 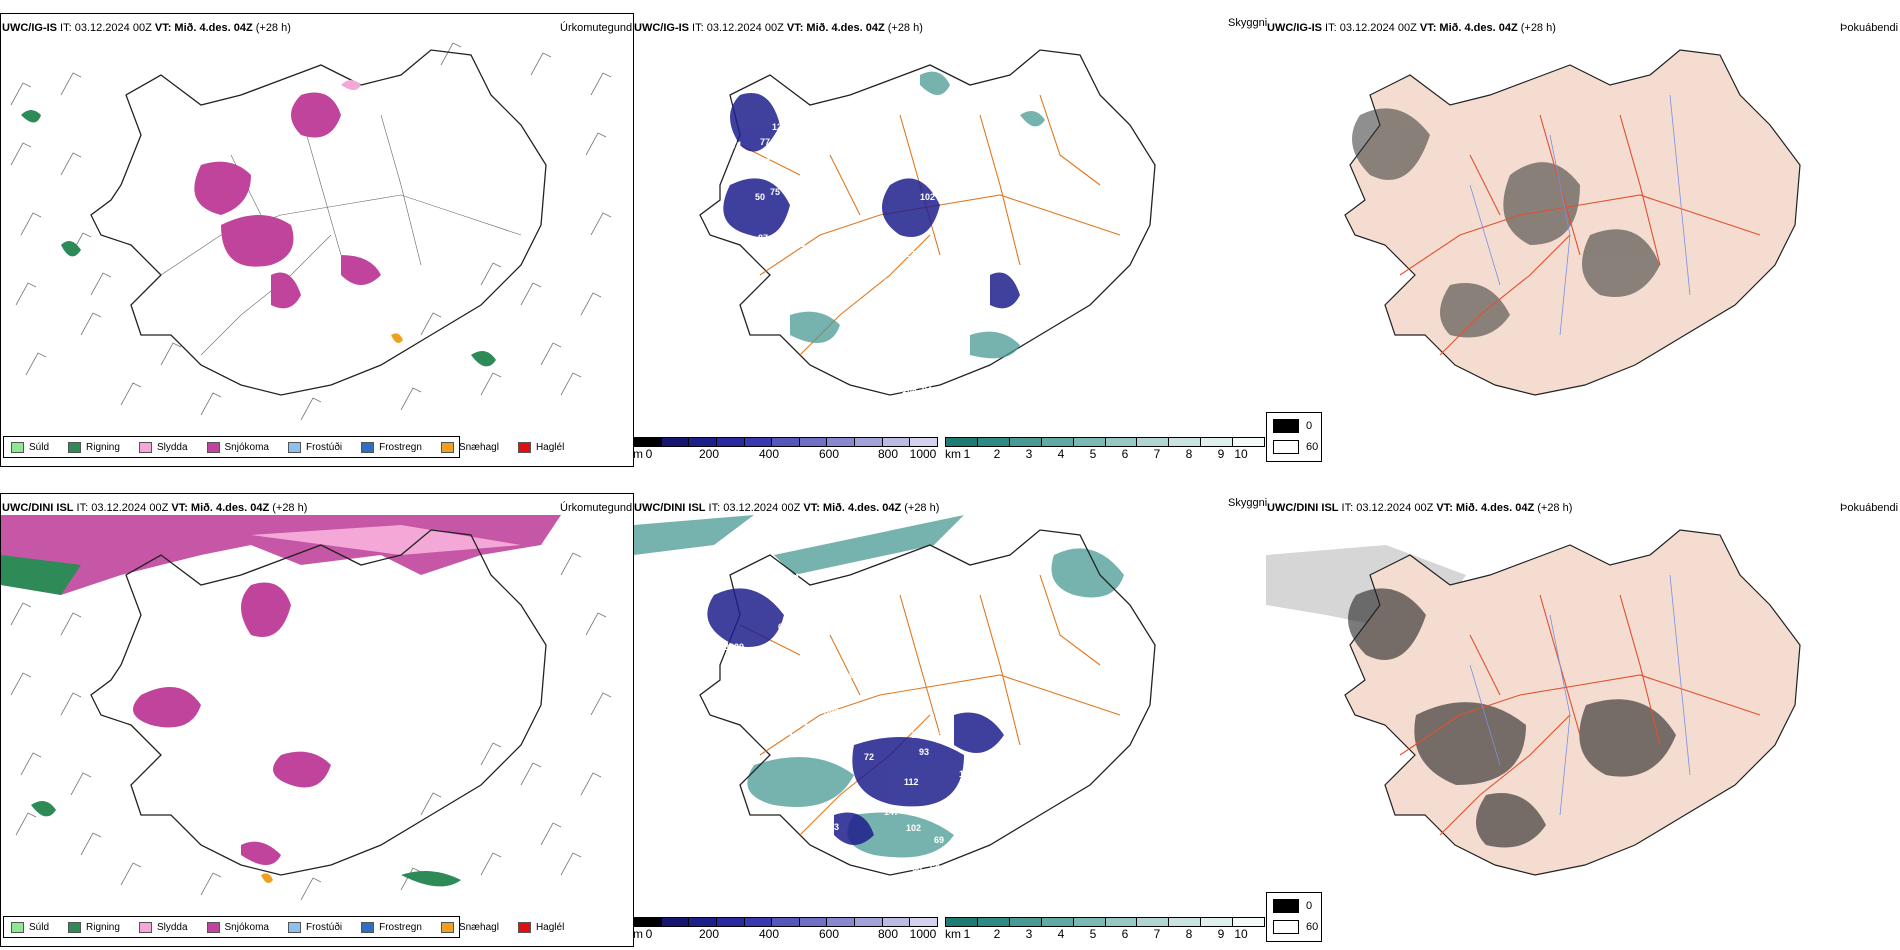 What do you see at coordinates (967, 934) in the screenshot?
I see `visibility-tick: 1` at bounding box center [967, 934].